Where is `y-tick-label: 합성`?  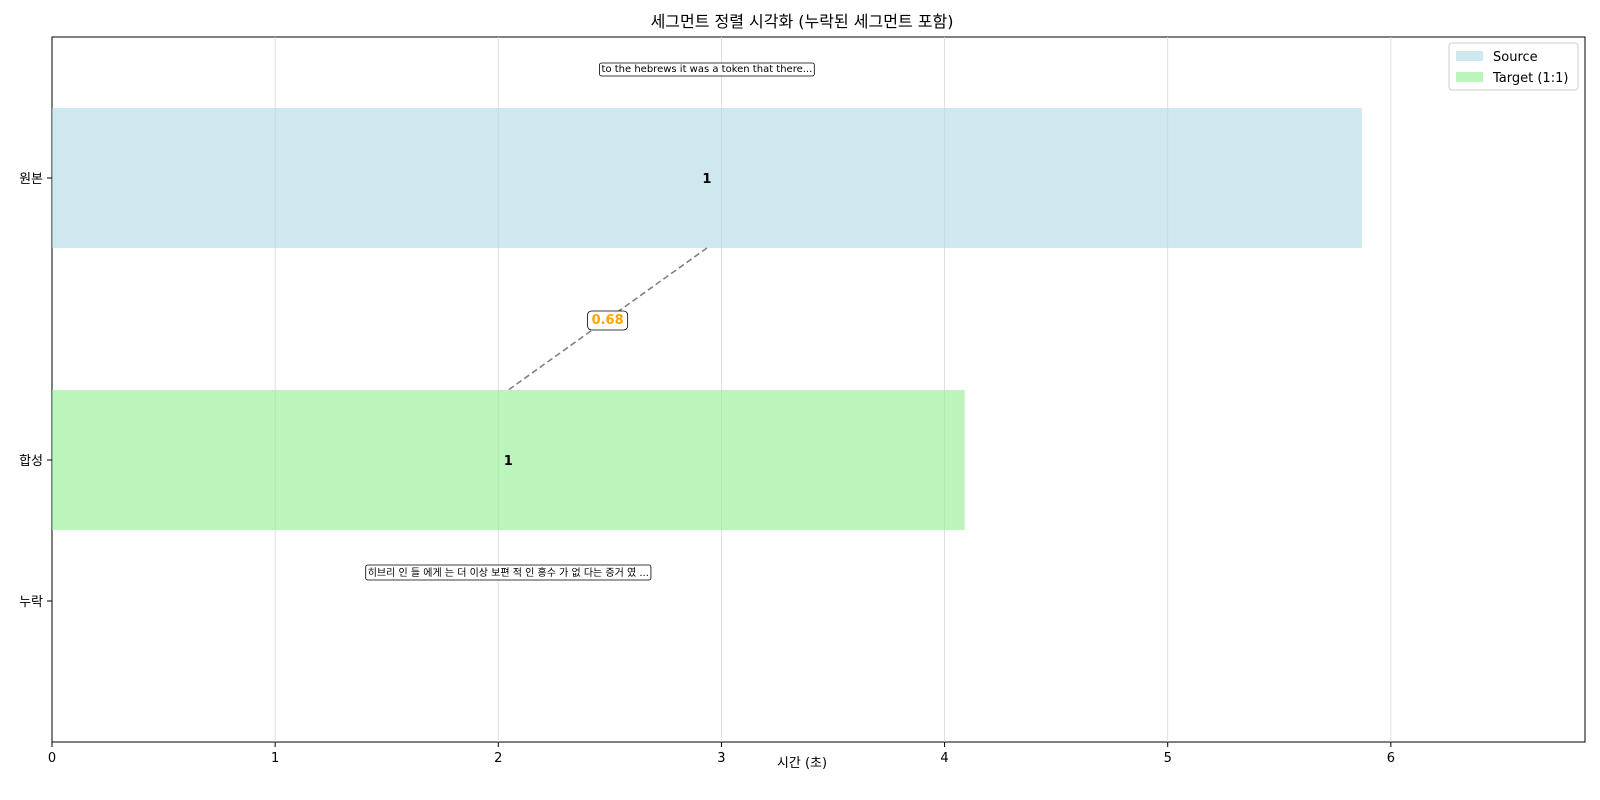 y-tick-label: 합성 is located at coordinates (31, 461).